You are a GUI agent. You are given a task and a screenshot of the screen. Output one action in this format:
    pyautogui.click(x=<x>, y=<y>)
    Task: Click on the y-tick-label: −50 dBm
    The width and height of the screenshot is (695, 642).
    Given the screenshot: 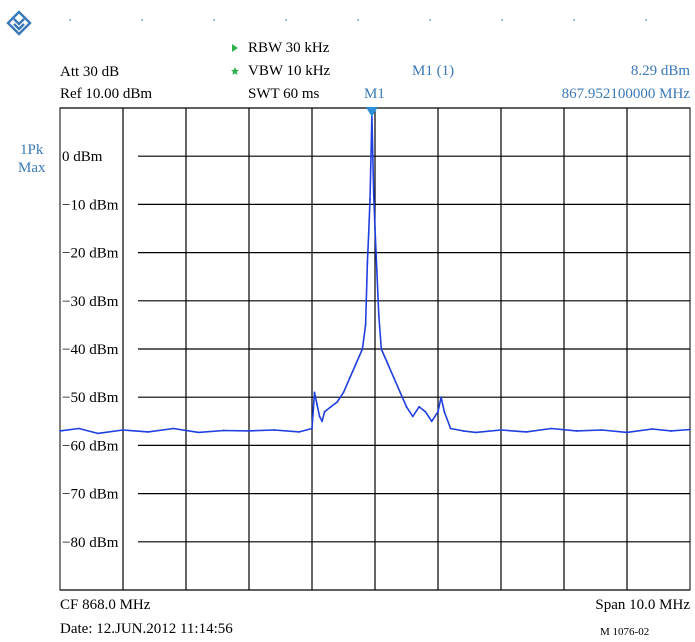 What is the action you would take?
    pyautogui.click(x=90, y=398)
    